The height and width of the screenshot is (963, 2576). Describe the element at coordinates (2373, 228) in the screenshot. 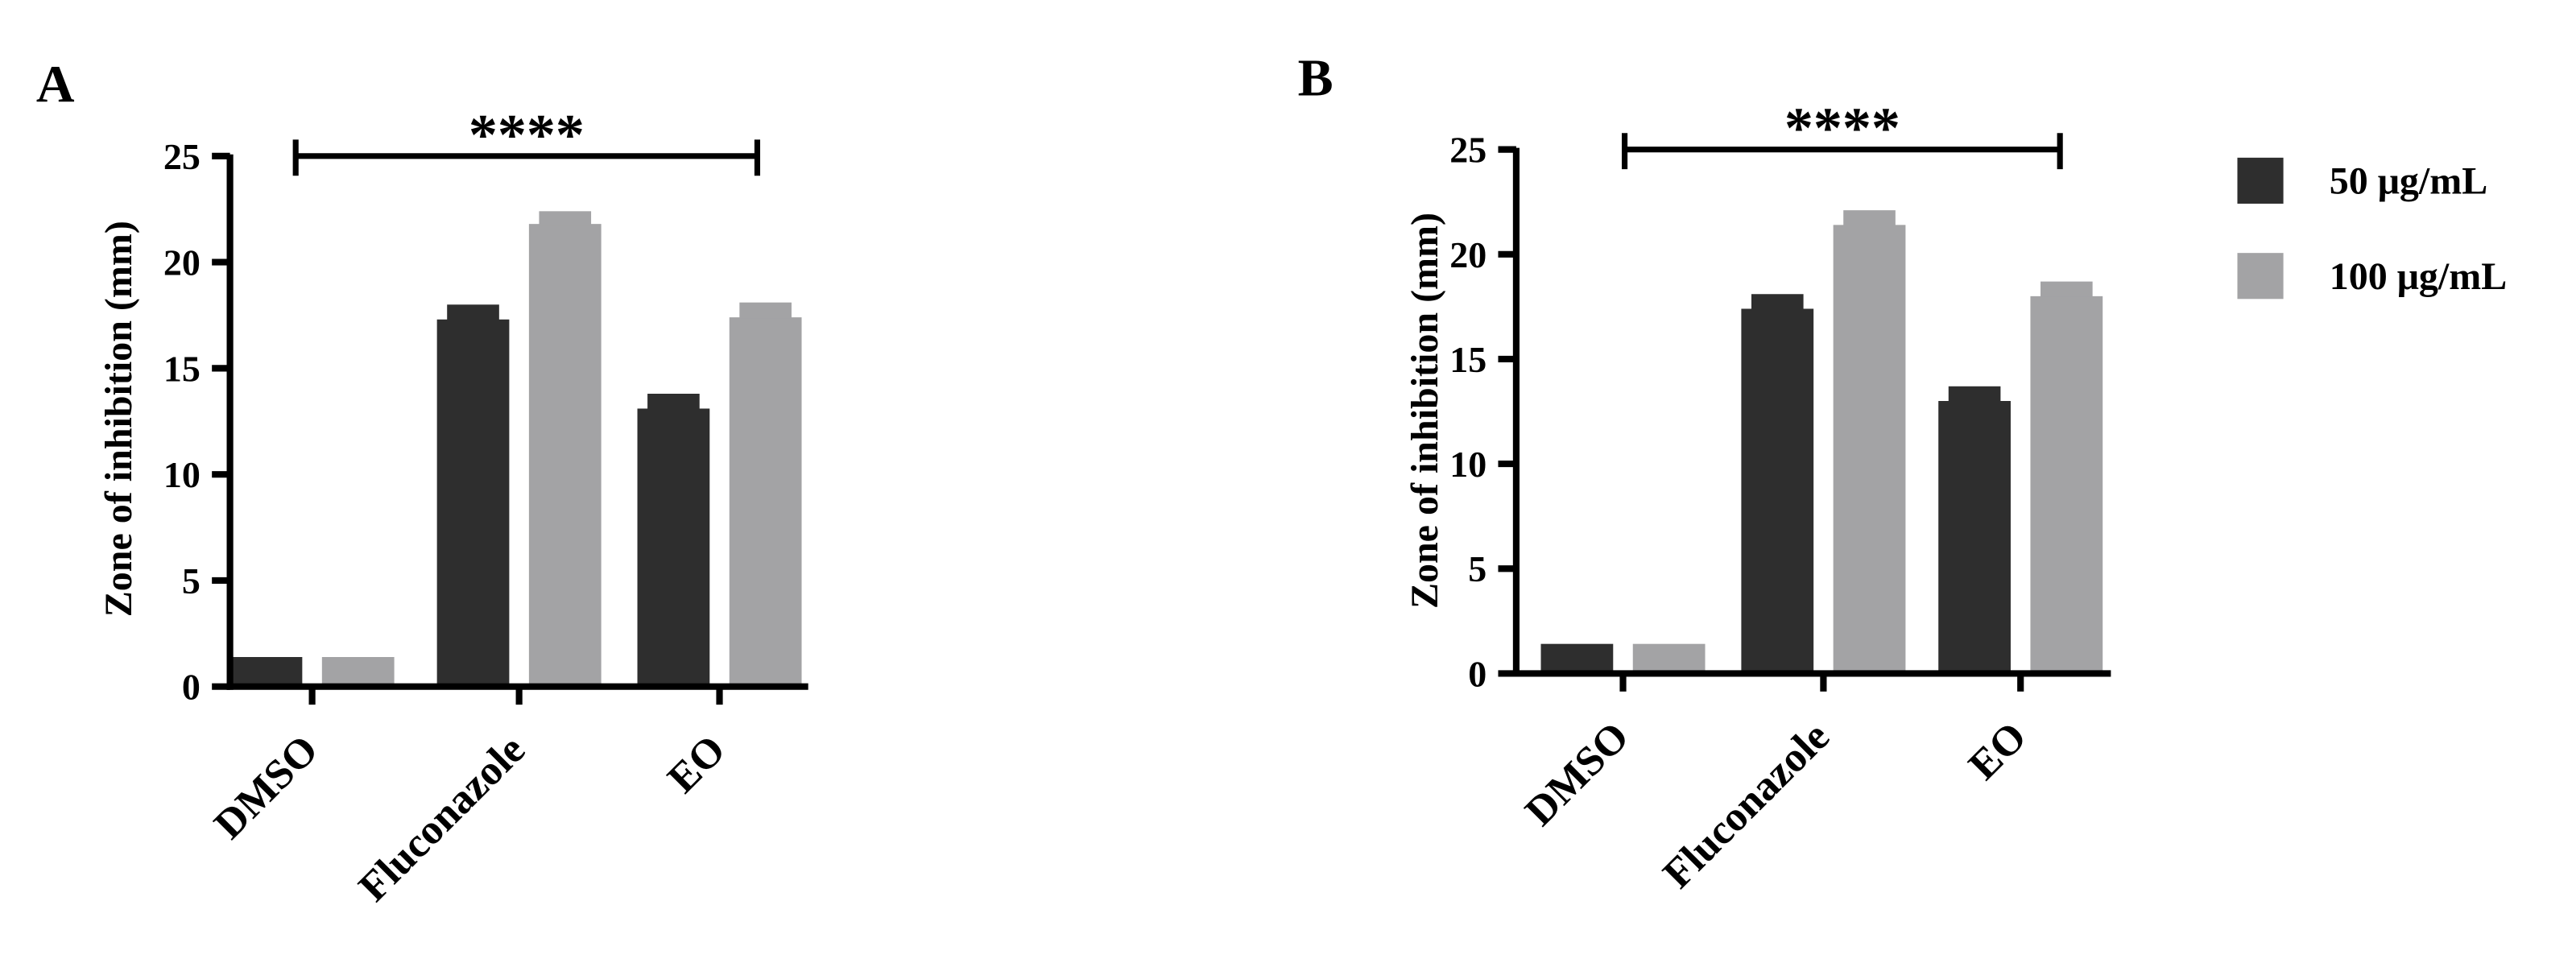

I see `legend: 50 μg/mL 100 μg/mL` at that location.